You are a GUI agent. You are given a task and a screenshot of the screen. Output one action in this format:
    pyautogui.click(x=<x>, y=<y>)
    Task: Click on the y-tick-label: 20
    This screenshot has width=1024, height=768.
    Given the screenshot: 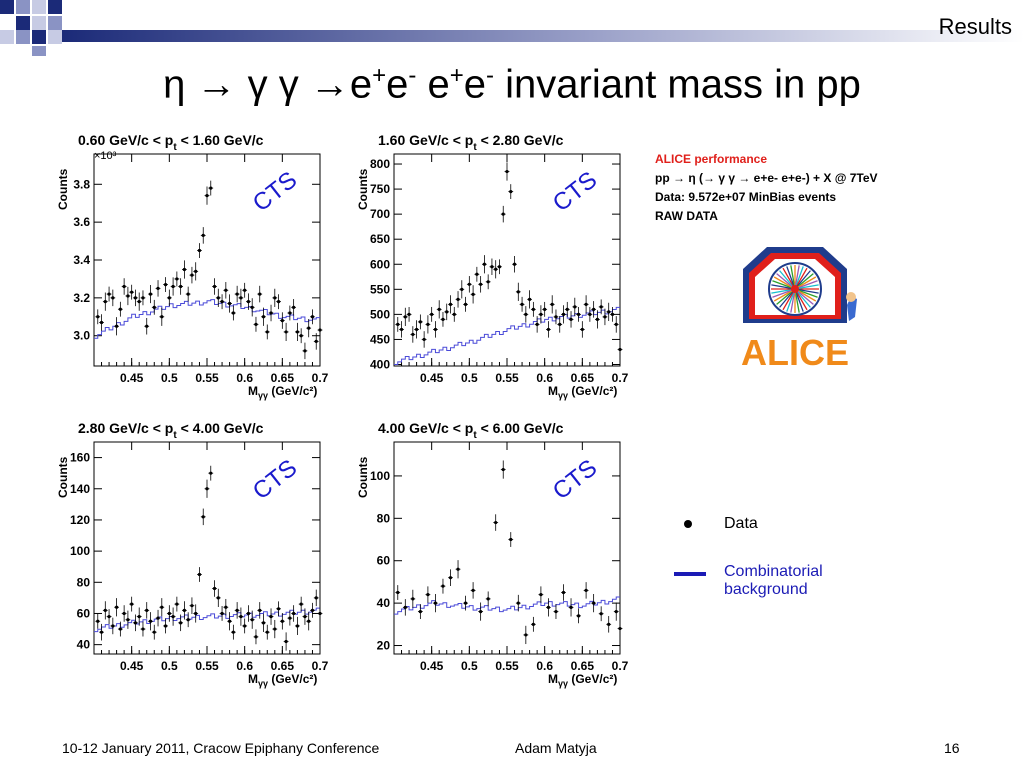 What is the action you would take?
    pyautogui.click(x=384, y=646)
    